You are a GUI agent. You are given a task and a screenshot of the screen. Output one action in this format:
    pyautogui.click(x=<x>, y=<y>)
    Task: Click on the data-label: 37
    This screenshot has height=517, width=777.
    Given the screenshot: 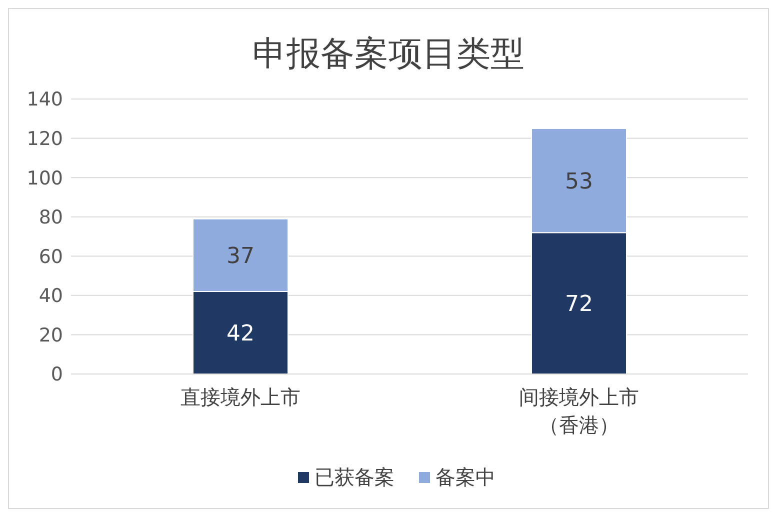 What is the action you would take?
    pyautogui.click(x=240, y=256)
    